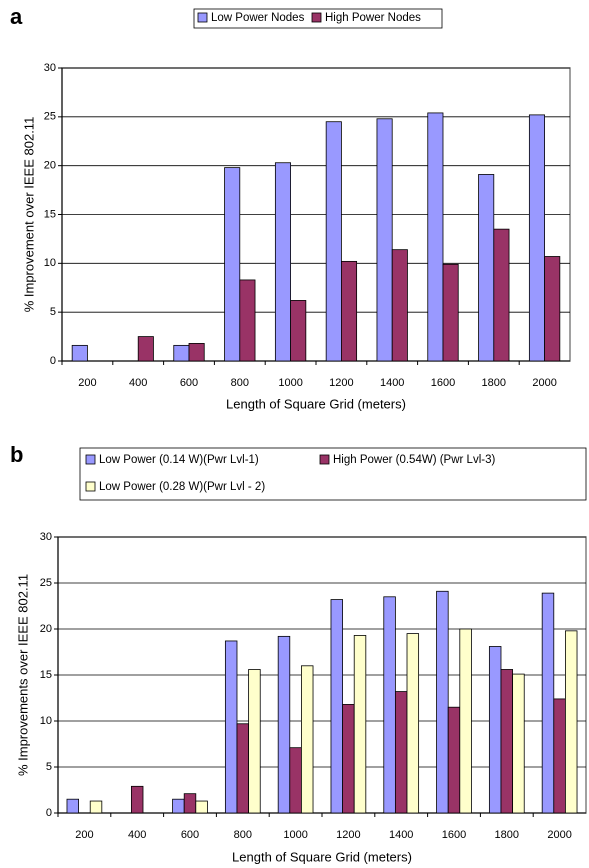  I want to click on y-axis-label: % Improvements over IEEE 802.11, so click(22, 675).